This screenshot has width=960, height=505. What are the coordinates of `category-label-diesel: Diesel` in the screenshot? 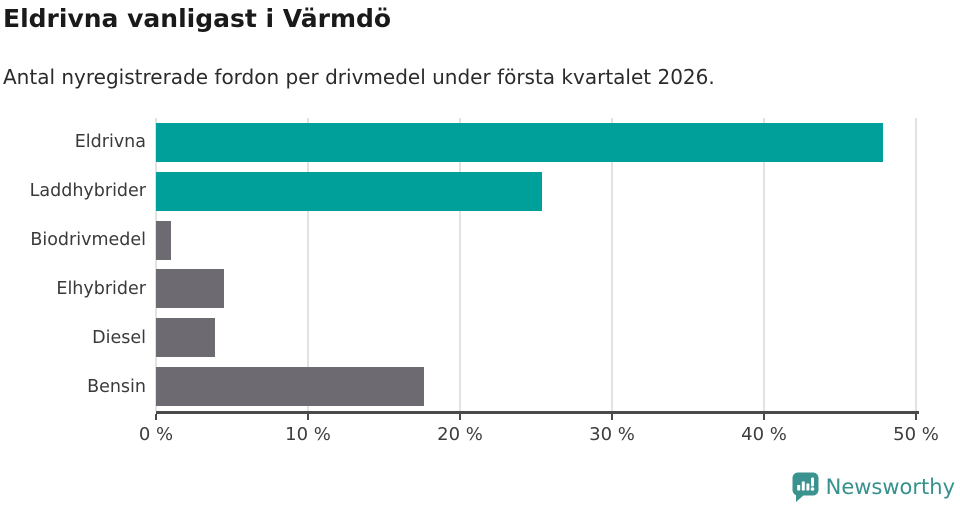 It's located at (119, 337).